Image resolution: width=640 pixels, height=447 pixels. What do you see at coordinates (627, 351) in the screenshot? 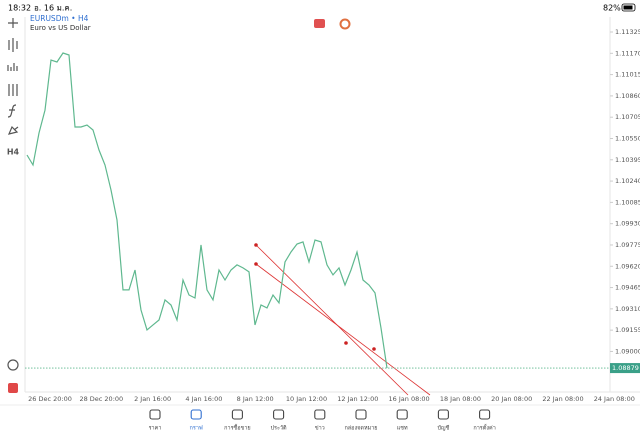
I see `y-tick-label: 1.09000` at bounding box center [627, 351].